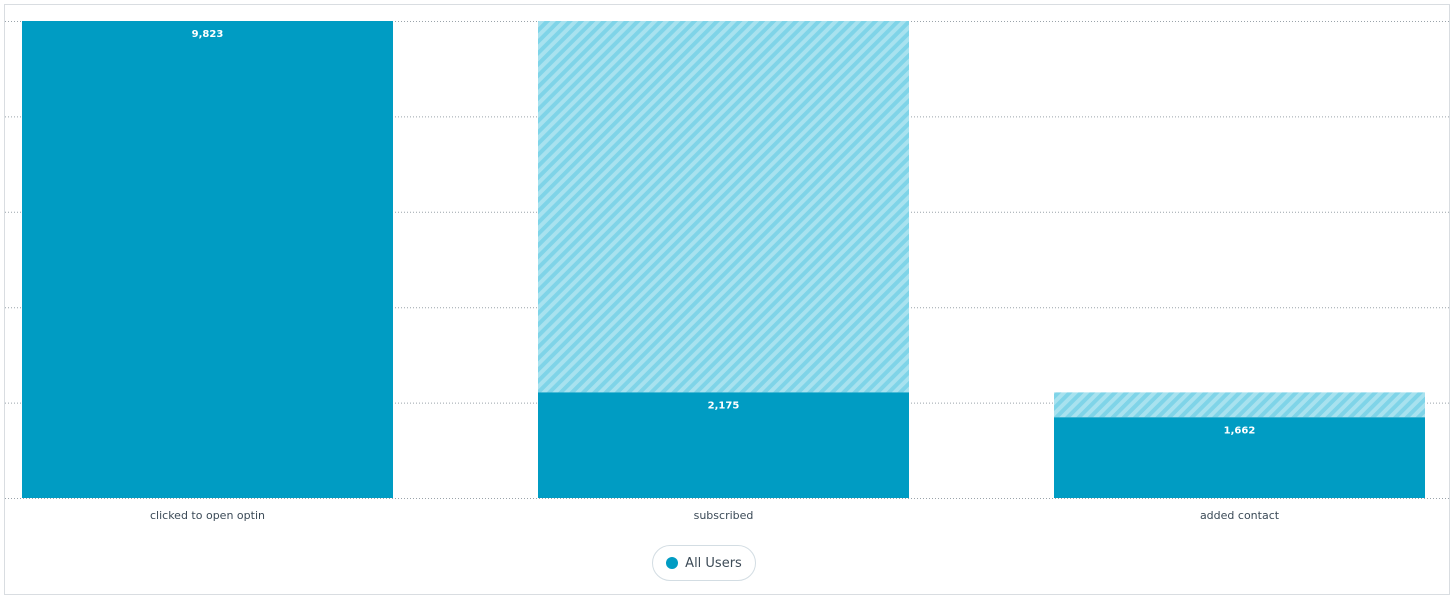 This screenshot has width=1456, height=600. What do you see at coordinates (208, 34) in the screenshot?
I see `data-label: 9,823` at bounding box center [208, 34].